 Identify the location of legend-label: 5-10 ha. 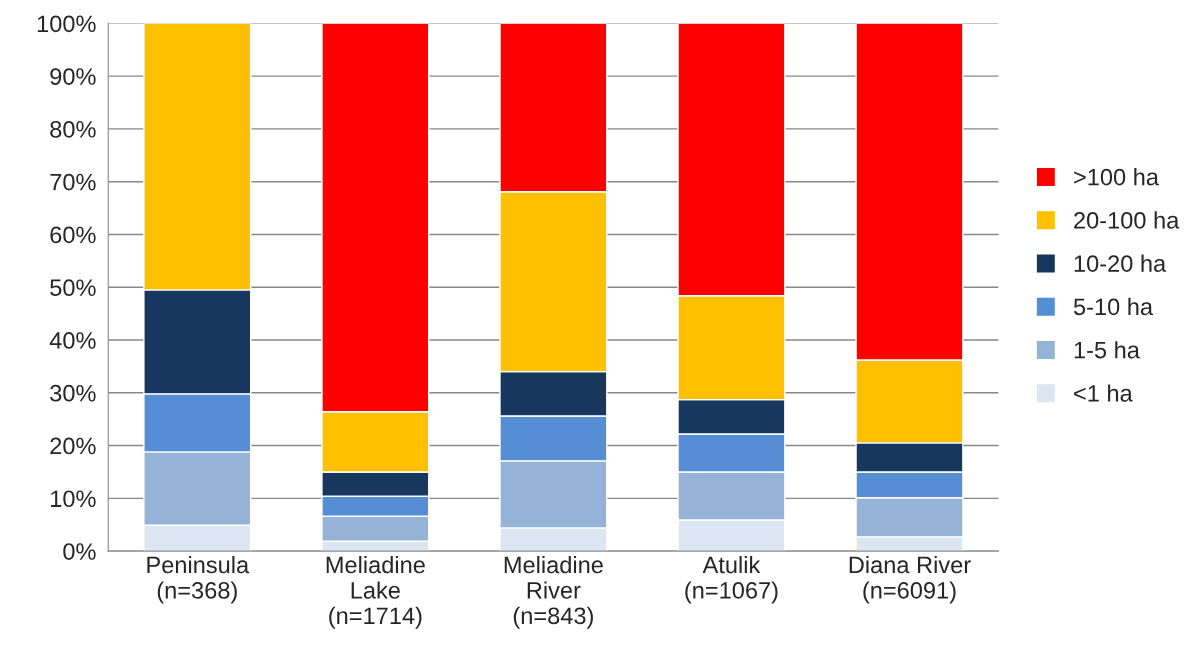
(1113, 306).